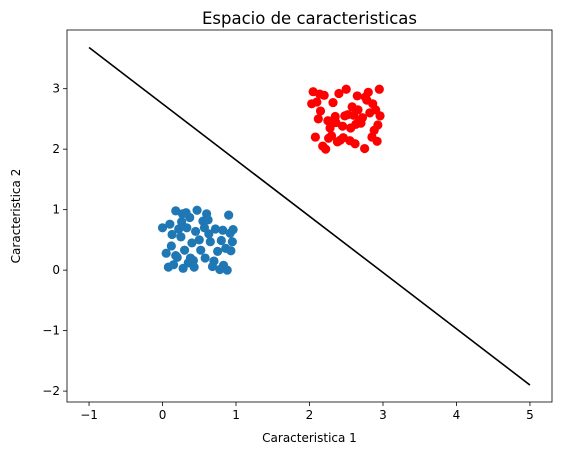  I want to click on x-tick-label: 5, so click(530, 415).